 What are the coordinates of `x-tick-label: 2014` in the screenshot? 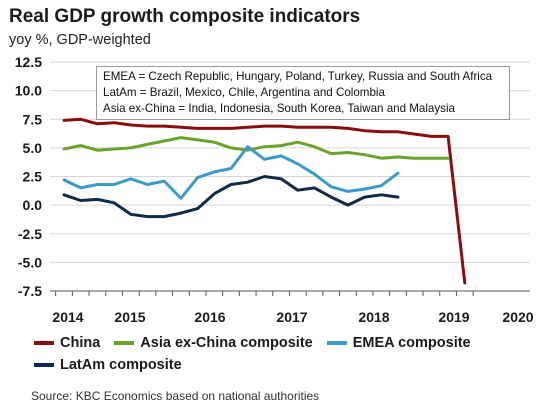 It's located at (67, 317).